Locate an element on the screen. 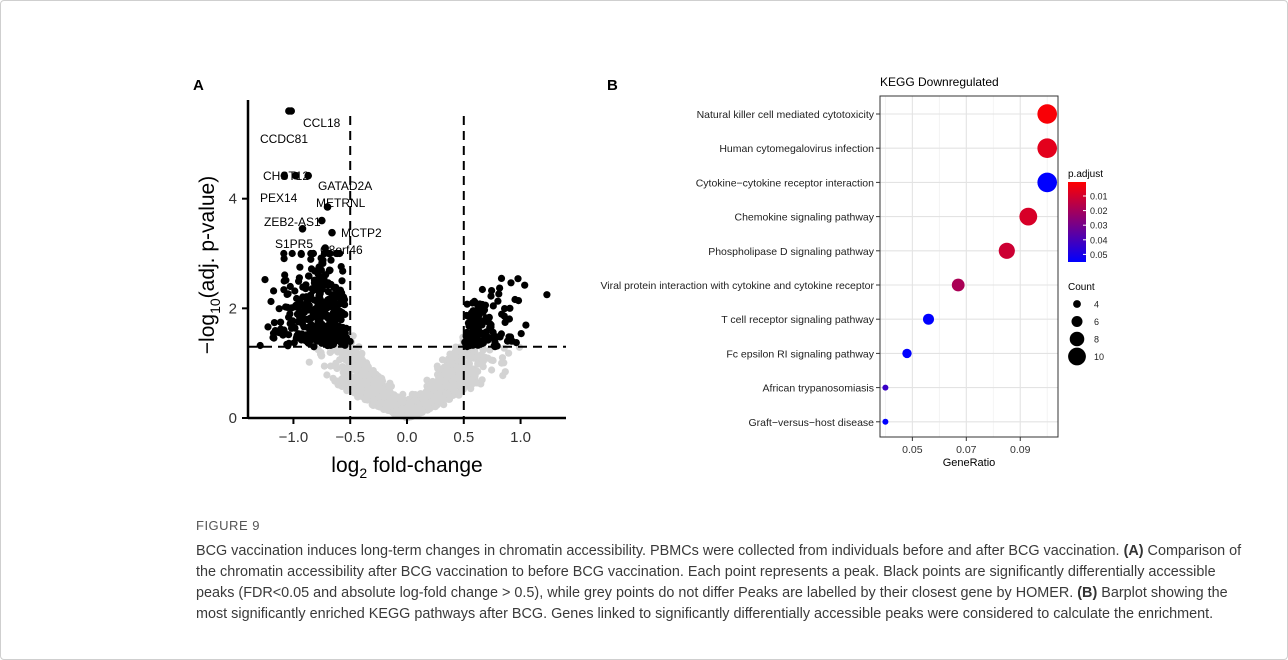 The image size is (1288, 660). y-tick-label: 4 is located at coordinates (233, 199).